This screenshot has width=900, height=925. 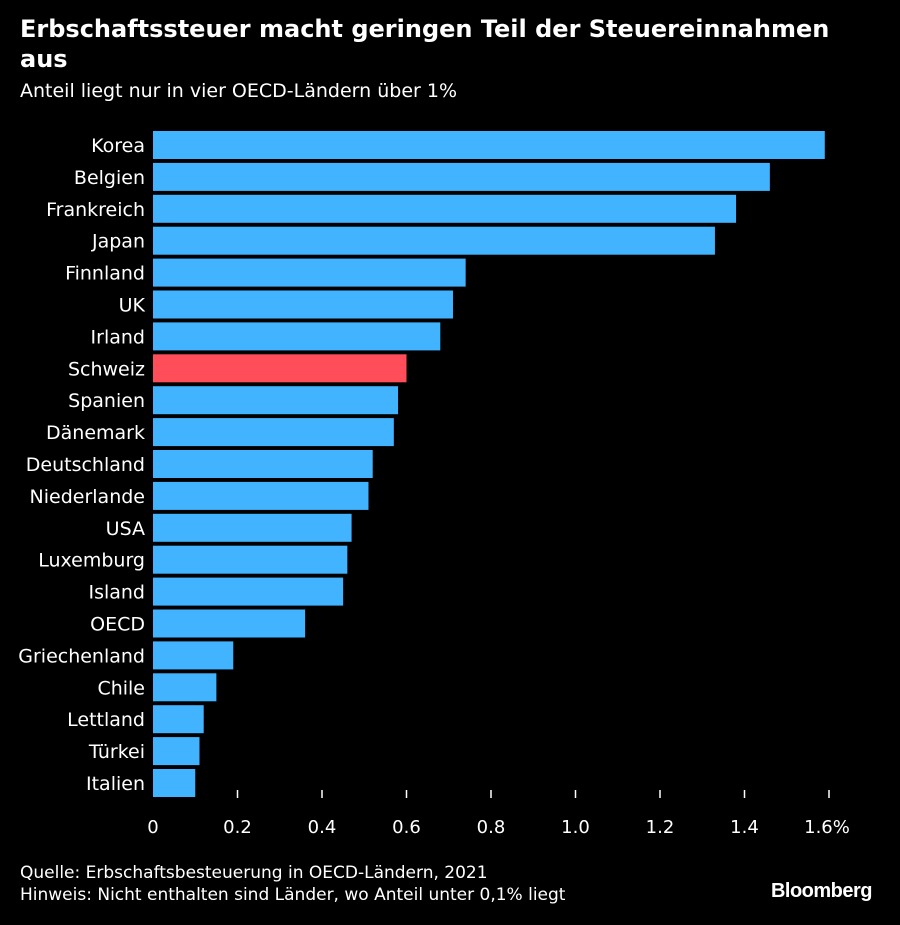 What do you see at coordinates (118, 242) in the screenshot?
I see `category-label-japan: Japan` at bounding box center [118, 242].